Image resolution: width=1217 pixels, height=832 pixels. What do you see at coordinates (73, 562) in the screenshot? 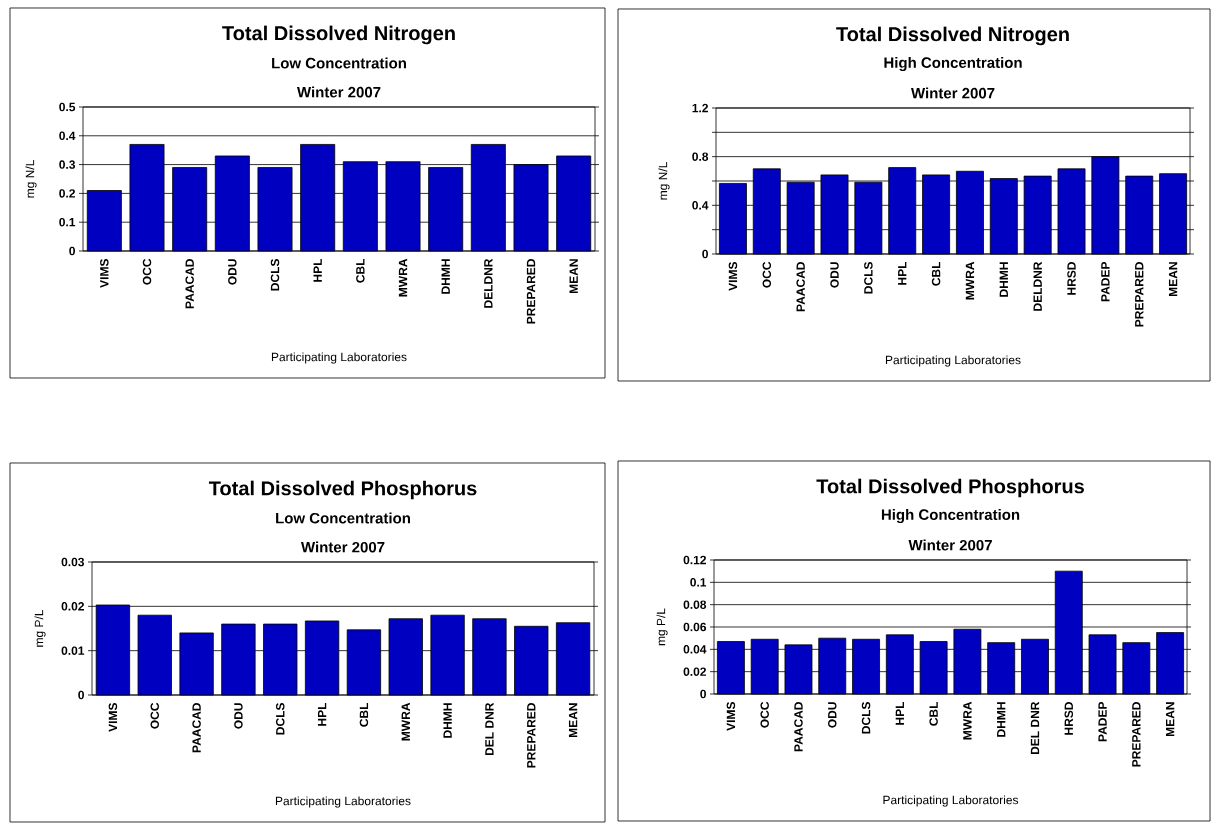
I see `y-tick-label: 0.03` at bounding box center [73, 562].